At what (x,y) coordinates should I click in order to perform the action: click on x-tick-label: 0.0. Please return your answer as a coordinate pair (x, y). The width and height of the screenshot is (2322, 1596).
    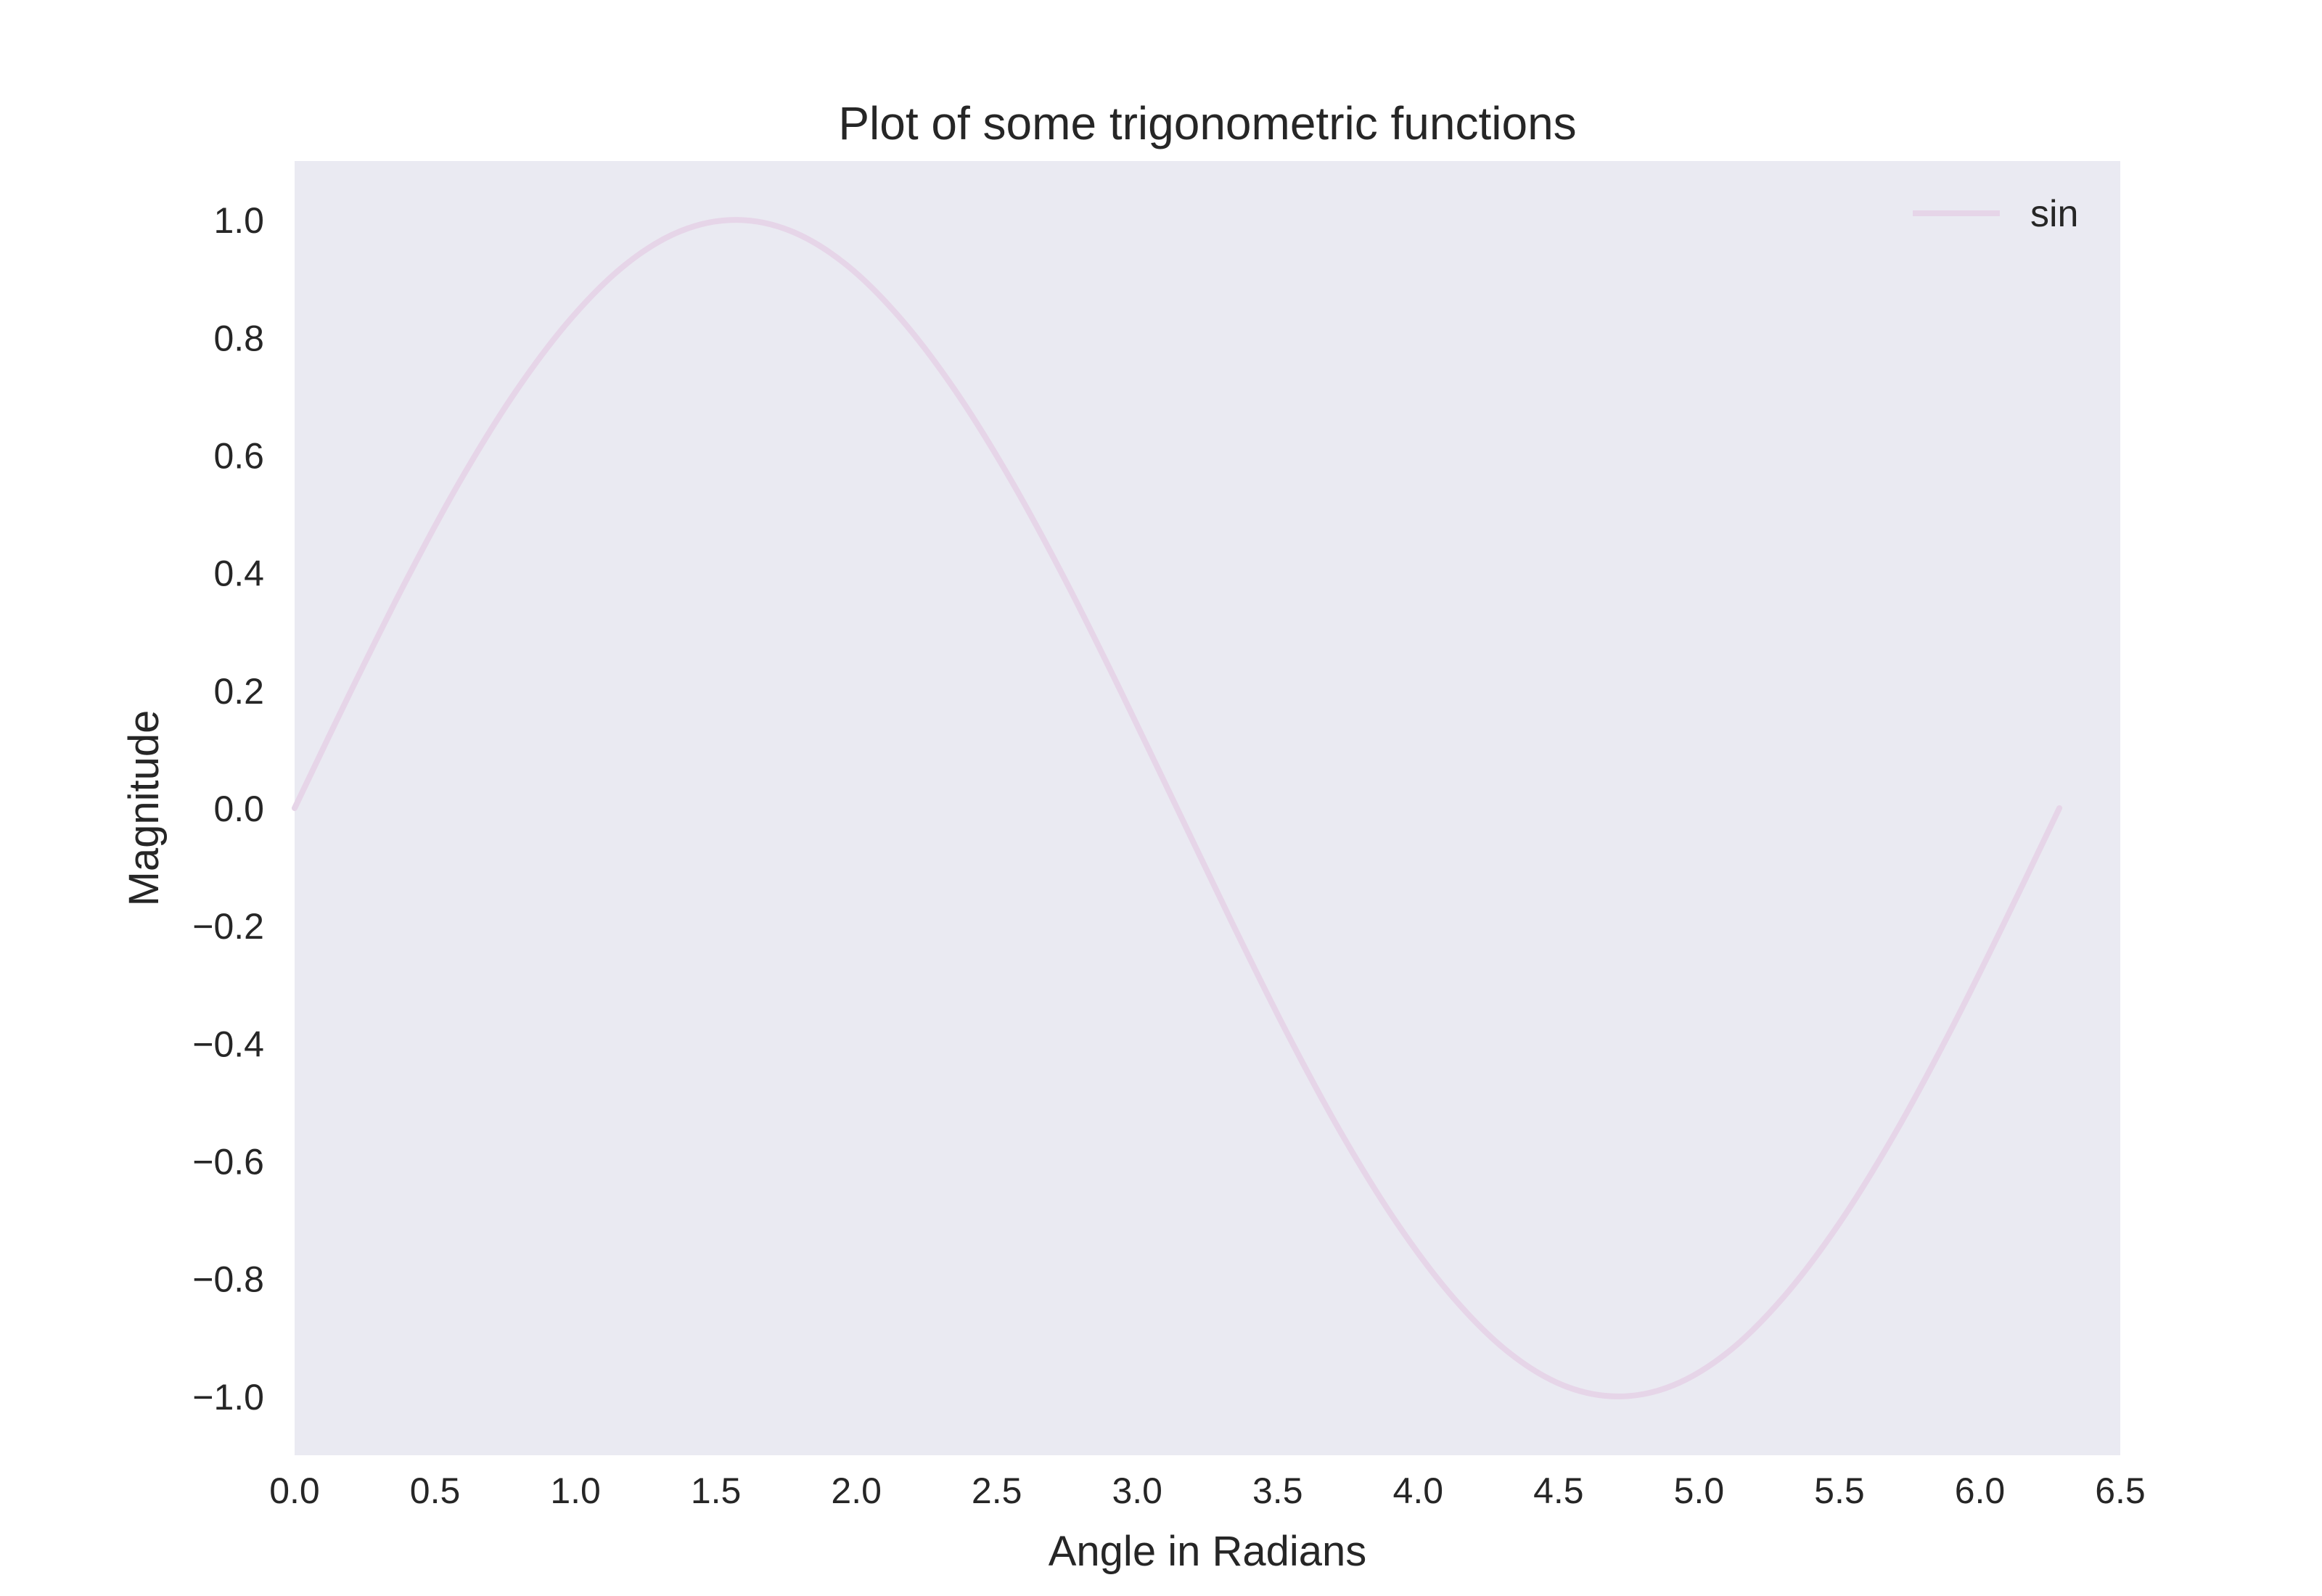
    Looking at the image, I should click on (294, 1490).